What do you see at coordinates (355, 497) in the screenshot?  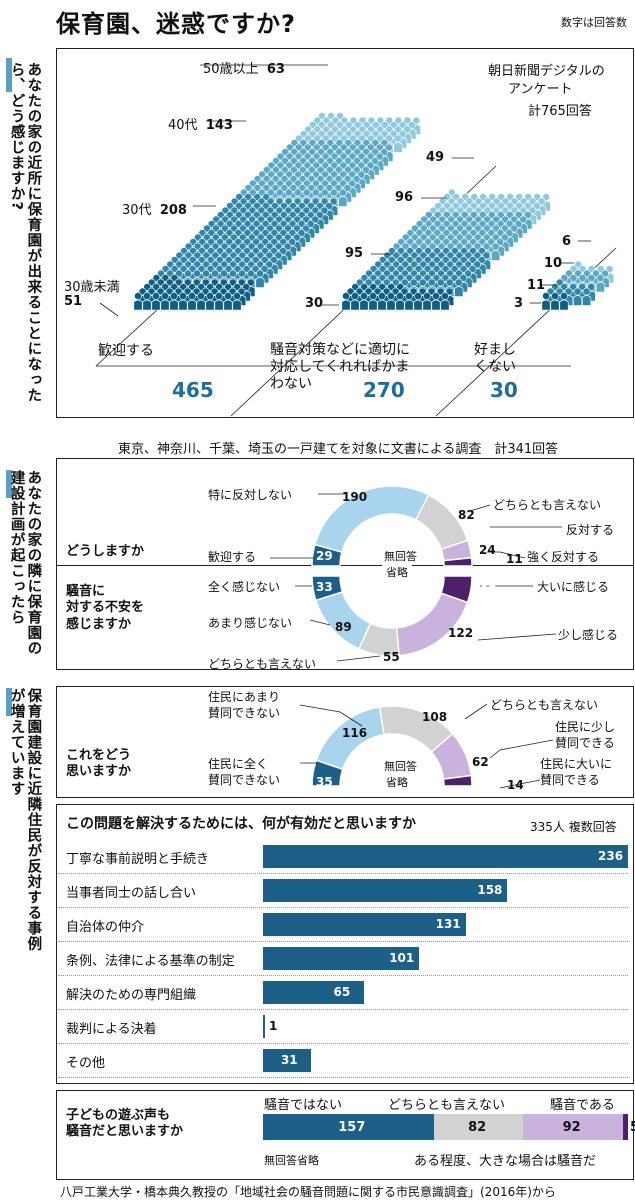 I see `d1-value-no-objection: 190` at bounding box center [355, 497].